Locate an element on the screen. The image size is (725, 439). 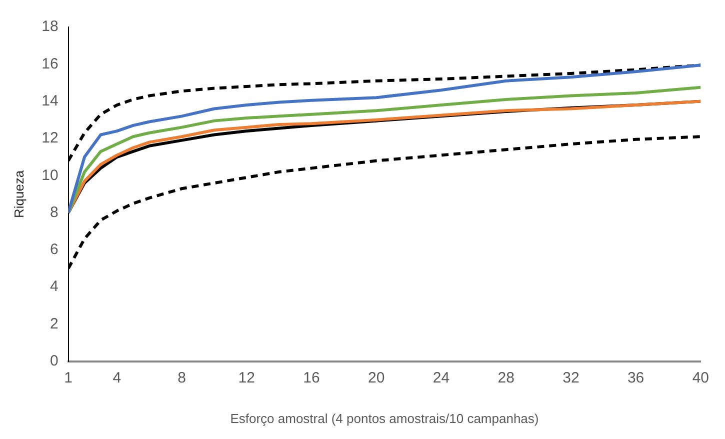
x-tick-label: 8 is located at coordinates (182, 378).